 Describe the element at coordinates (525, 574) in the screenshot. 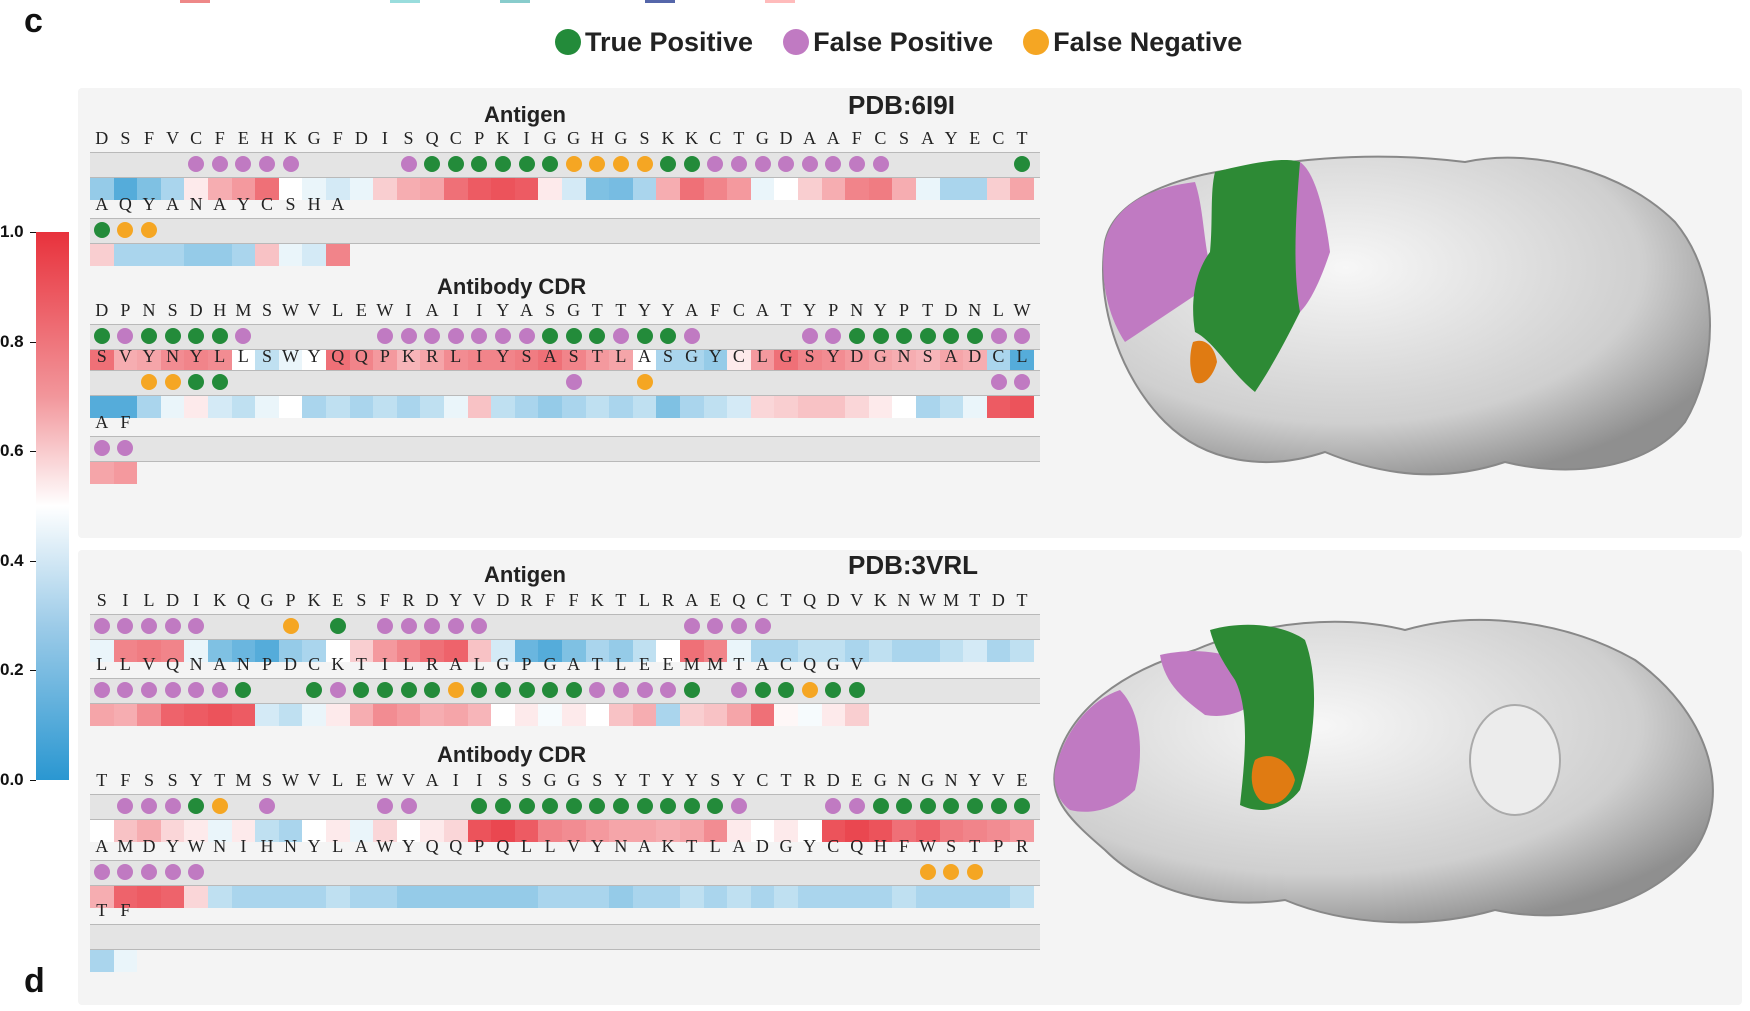

I see `section-title: Antigen` at that location.